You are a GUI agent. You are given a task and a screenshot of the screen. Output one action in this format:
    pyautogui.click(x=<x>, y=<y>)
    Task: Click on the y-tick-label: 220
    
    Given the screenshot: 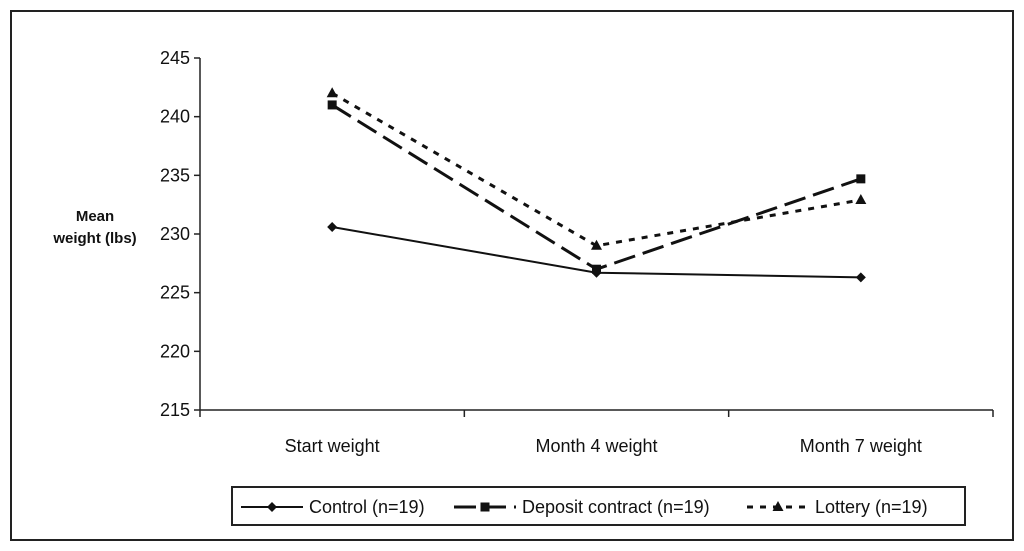 What is the action you would take?
    pyautogui.click(x=175, y=351)
    